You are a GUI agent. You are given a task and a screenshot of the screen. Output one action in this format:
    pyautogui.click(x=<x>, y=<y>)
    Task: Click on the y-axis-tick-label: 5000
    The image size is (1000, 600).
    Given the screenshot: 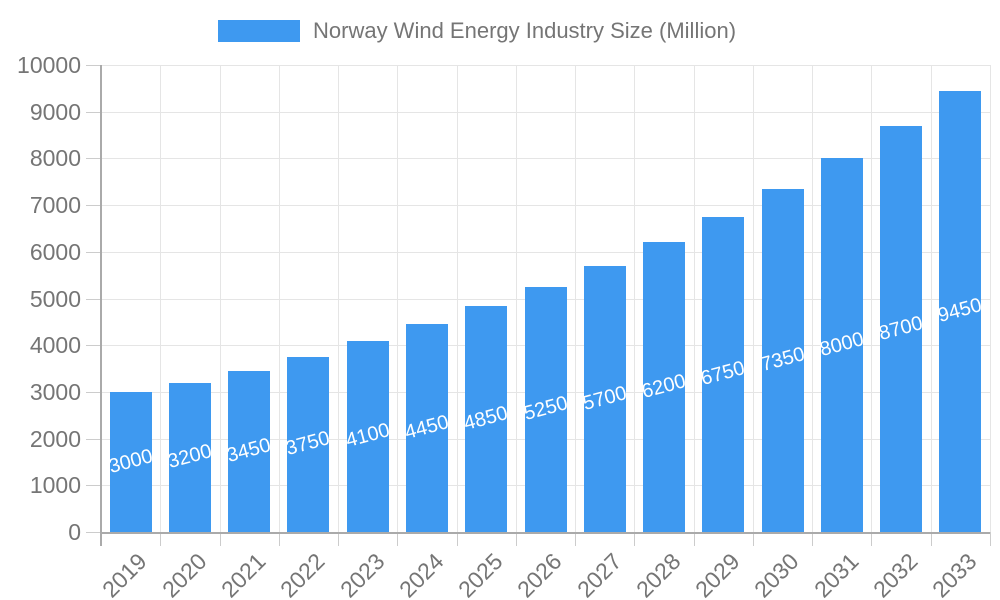 What is the action you would take?
    pyautogui.click(x=55, y=298)
    